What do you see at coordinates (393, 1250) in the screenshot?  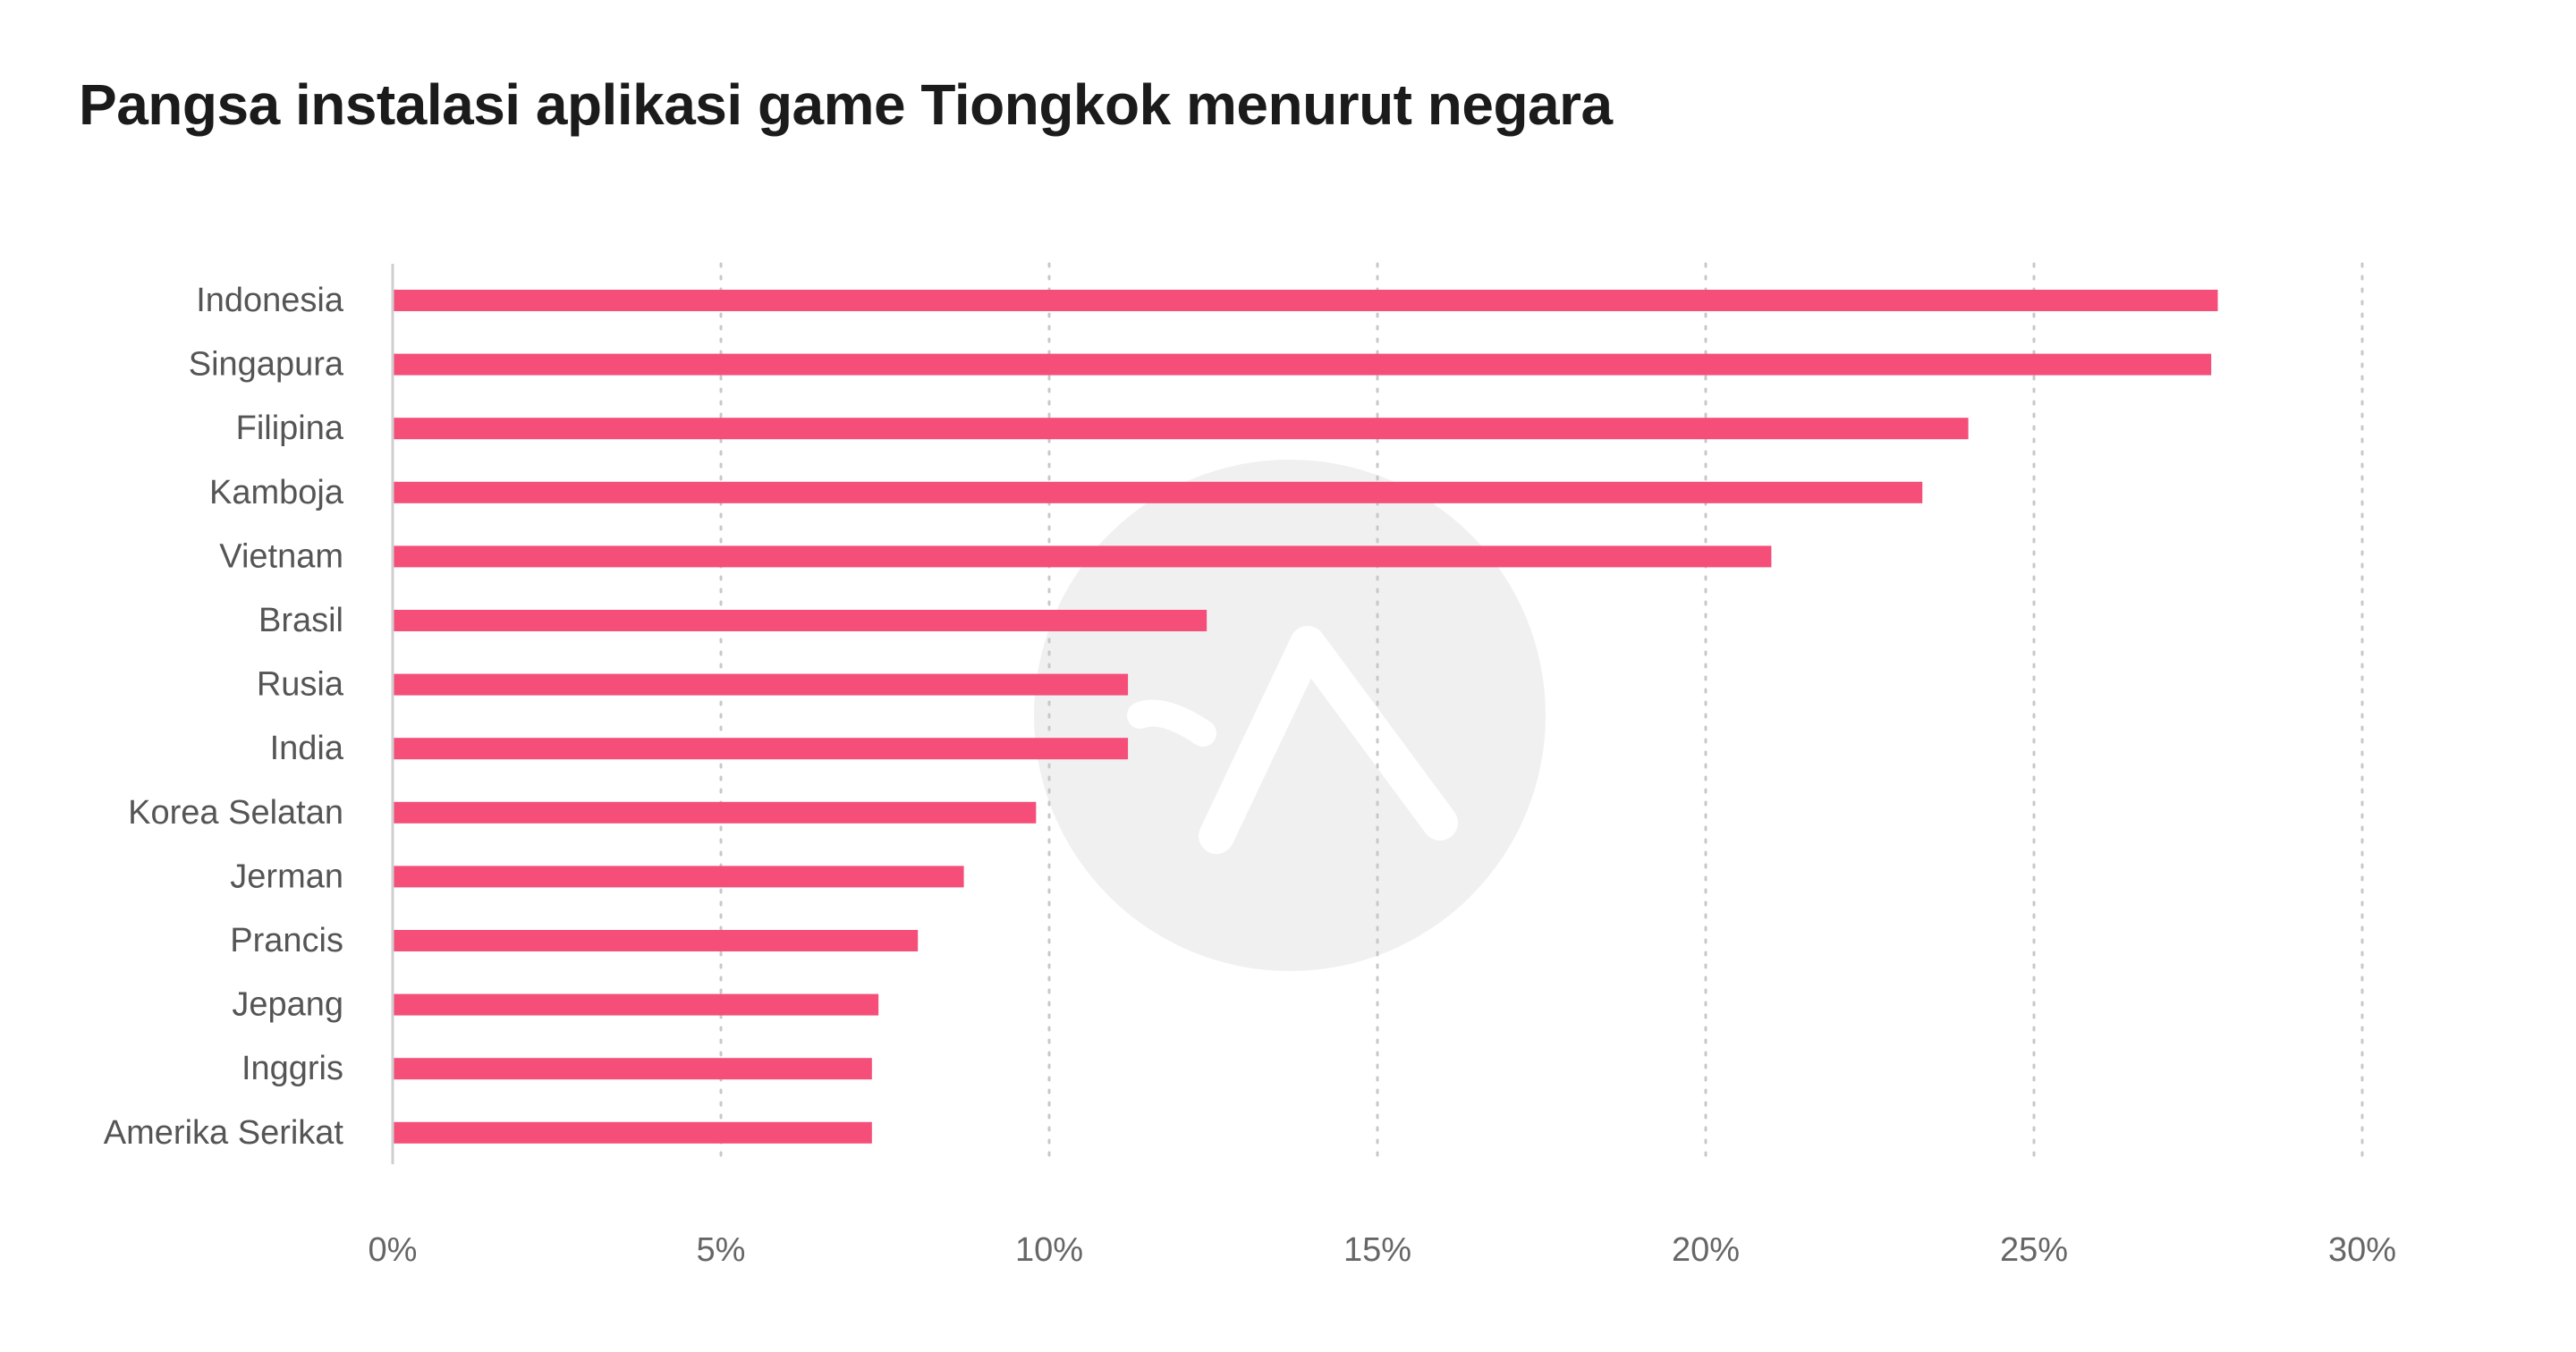 I see `x-tick-label: 0%` at bounding box center [393, 1250].